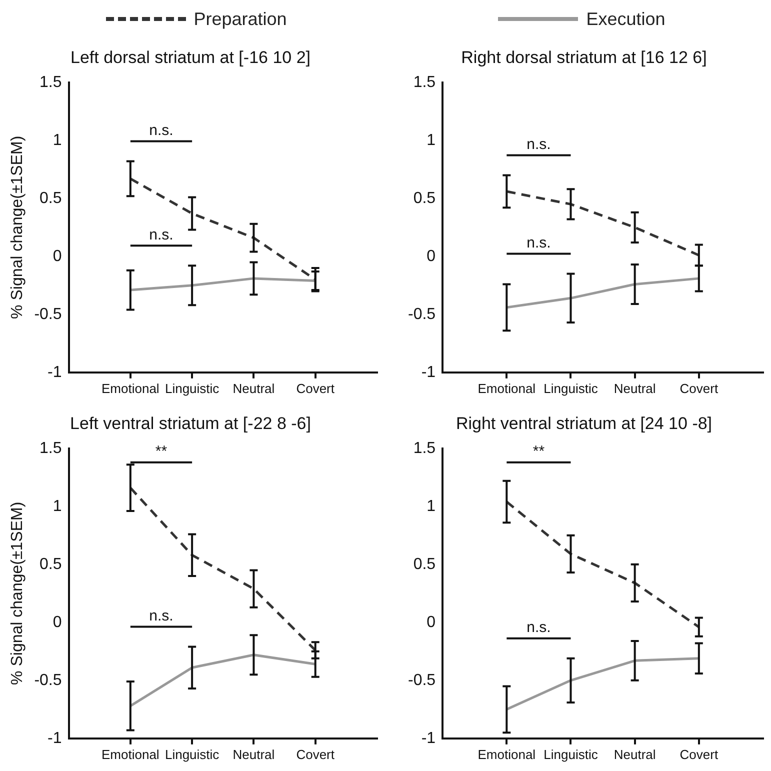 The image size is (771, 771). Describe the element at coordinates (190, 57) in the screenshot. I see `chart-title: Left dorsal striatum at [-16 10 2]` at that location.